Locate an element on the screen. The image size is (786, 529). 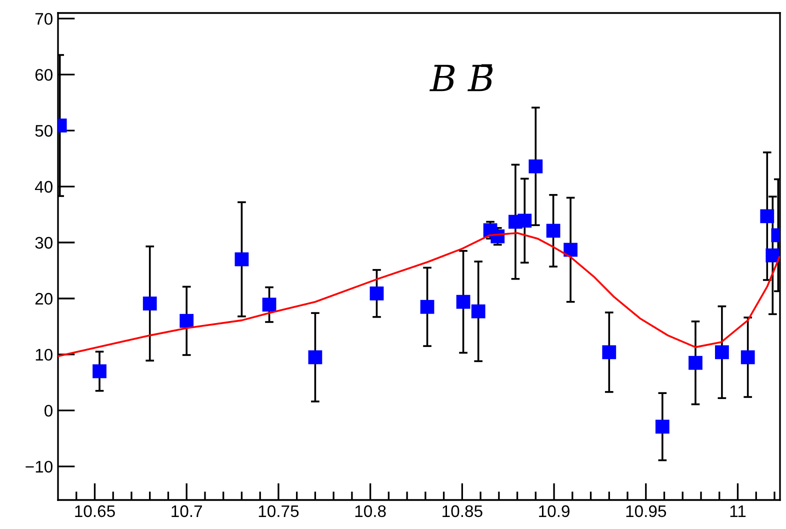
y-tick-label: 40 is located at coordinates (43, 186).